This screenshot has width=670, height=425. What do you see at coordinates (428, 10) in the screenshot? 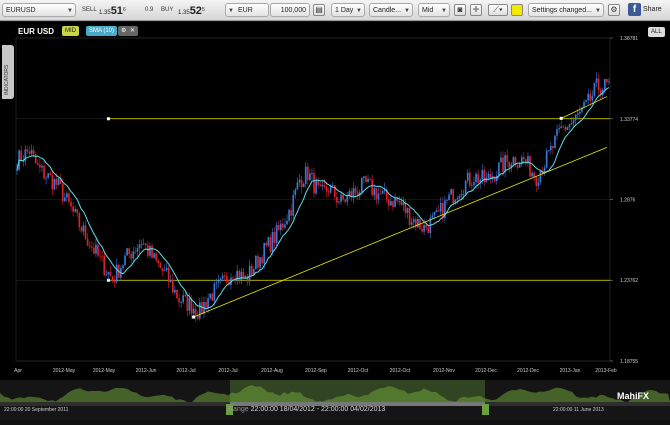
I see `price-type-value: Mid` at bounding box center [428, 10].